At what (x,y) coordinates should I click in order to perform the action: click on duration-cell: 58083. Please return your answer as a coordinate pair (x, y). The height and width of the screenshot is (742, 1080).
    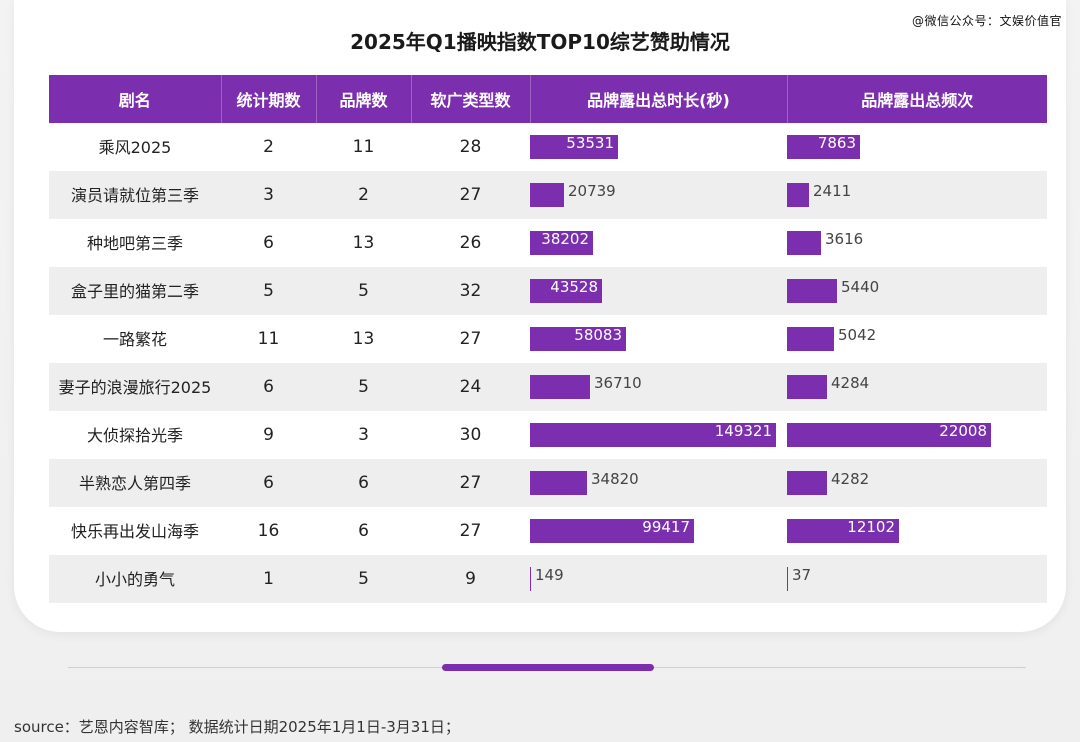
    Looking at the image, I should click on (658, 339).